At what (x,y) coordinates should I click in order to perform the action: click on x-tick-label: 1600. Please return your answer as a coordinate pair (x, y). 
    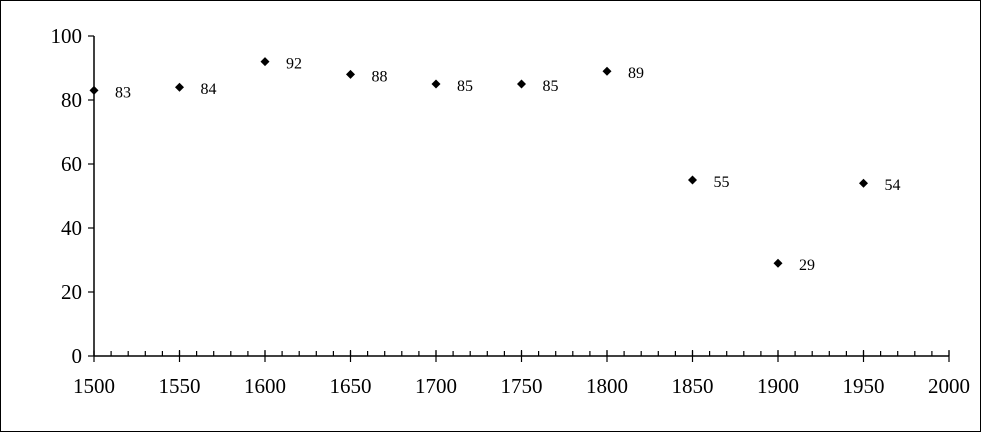
    Looking at the image, I should click on (265, 386).